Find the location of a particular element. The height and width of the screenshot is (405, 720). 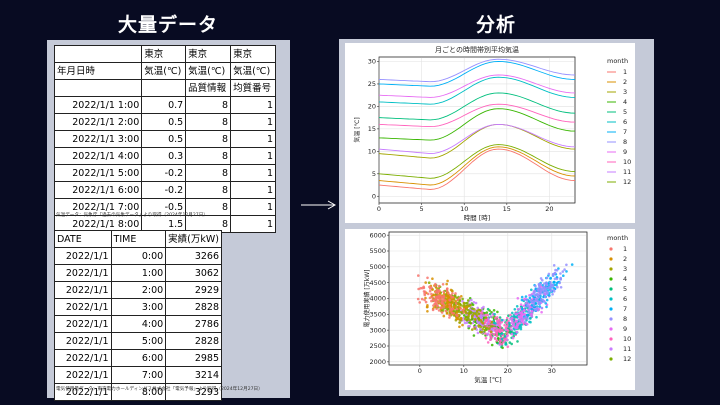

table-row: 2022/1/1 8:00 3293 is located at coordinates (138, 392).